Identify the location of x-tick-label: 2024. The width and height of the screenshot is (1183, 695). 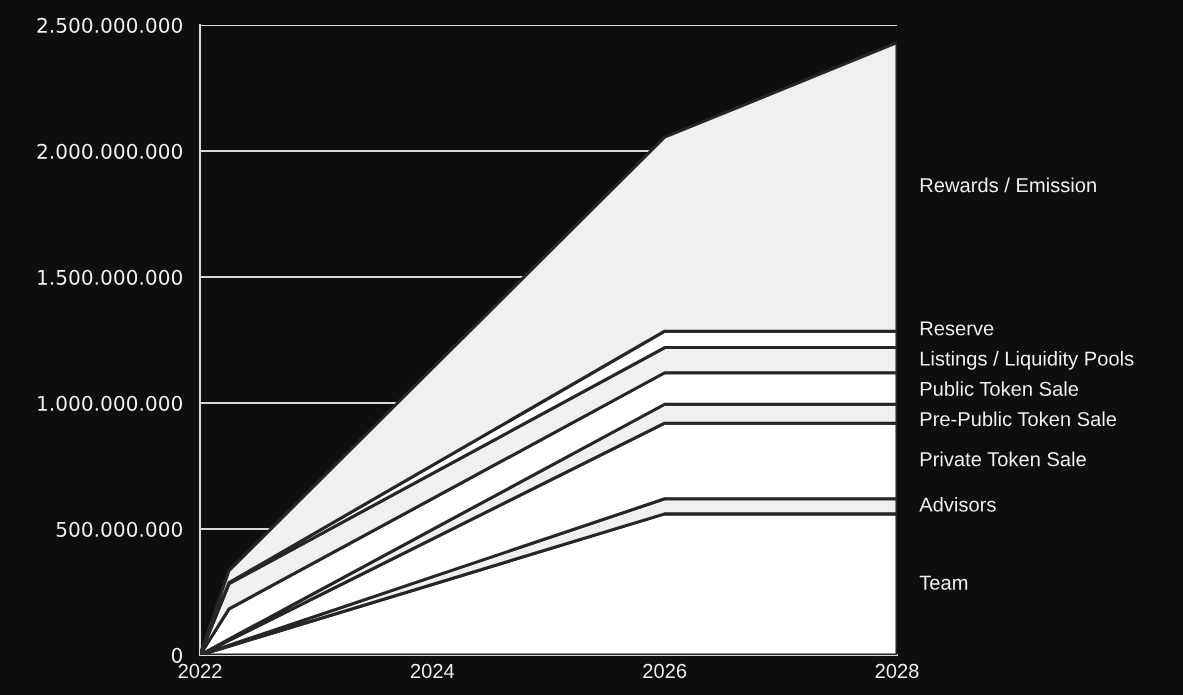
(432, 671).